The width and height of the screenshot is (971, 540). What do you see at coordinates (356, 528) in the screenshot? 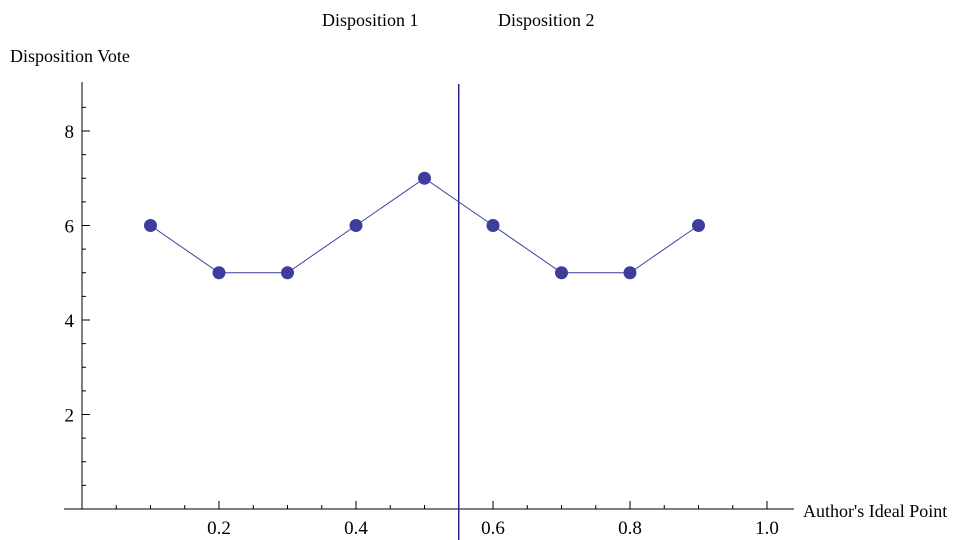
I see `x-tick-label: 0.4` at bounding box center [356, 528].